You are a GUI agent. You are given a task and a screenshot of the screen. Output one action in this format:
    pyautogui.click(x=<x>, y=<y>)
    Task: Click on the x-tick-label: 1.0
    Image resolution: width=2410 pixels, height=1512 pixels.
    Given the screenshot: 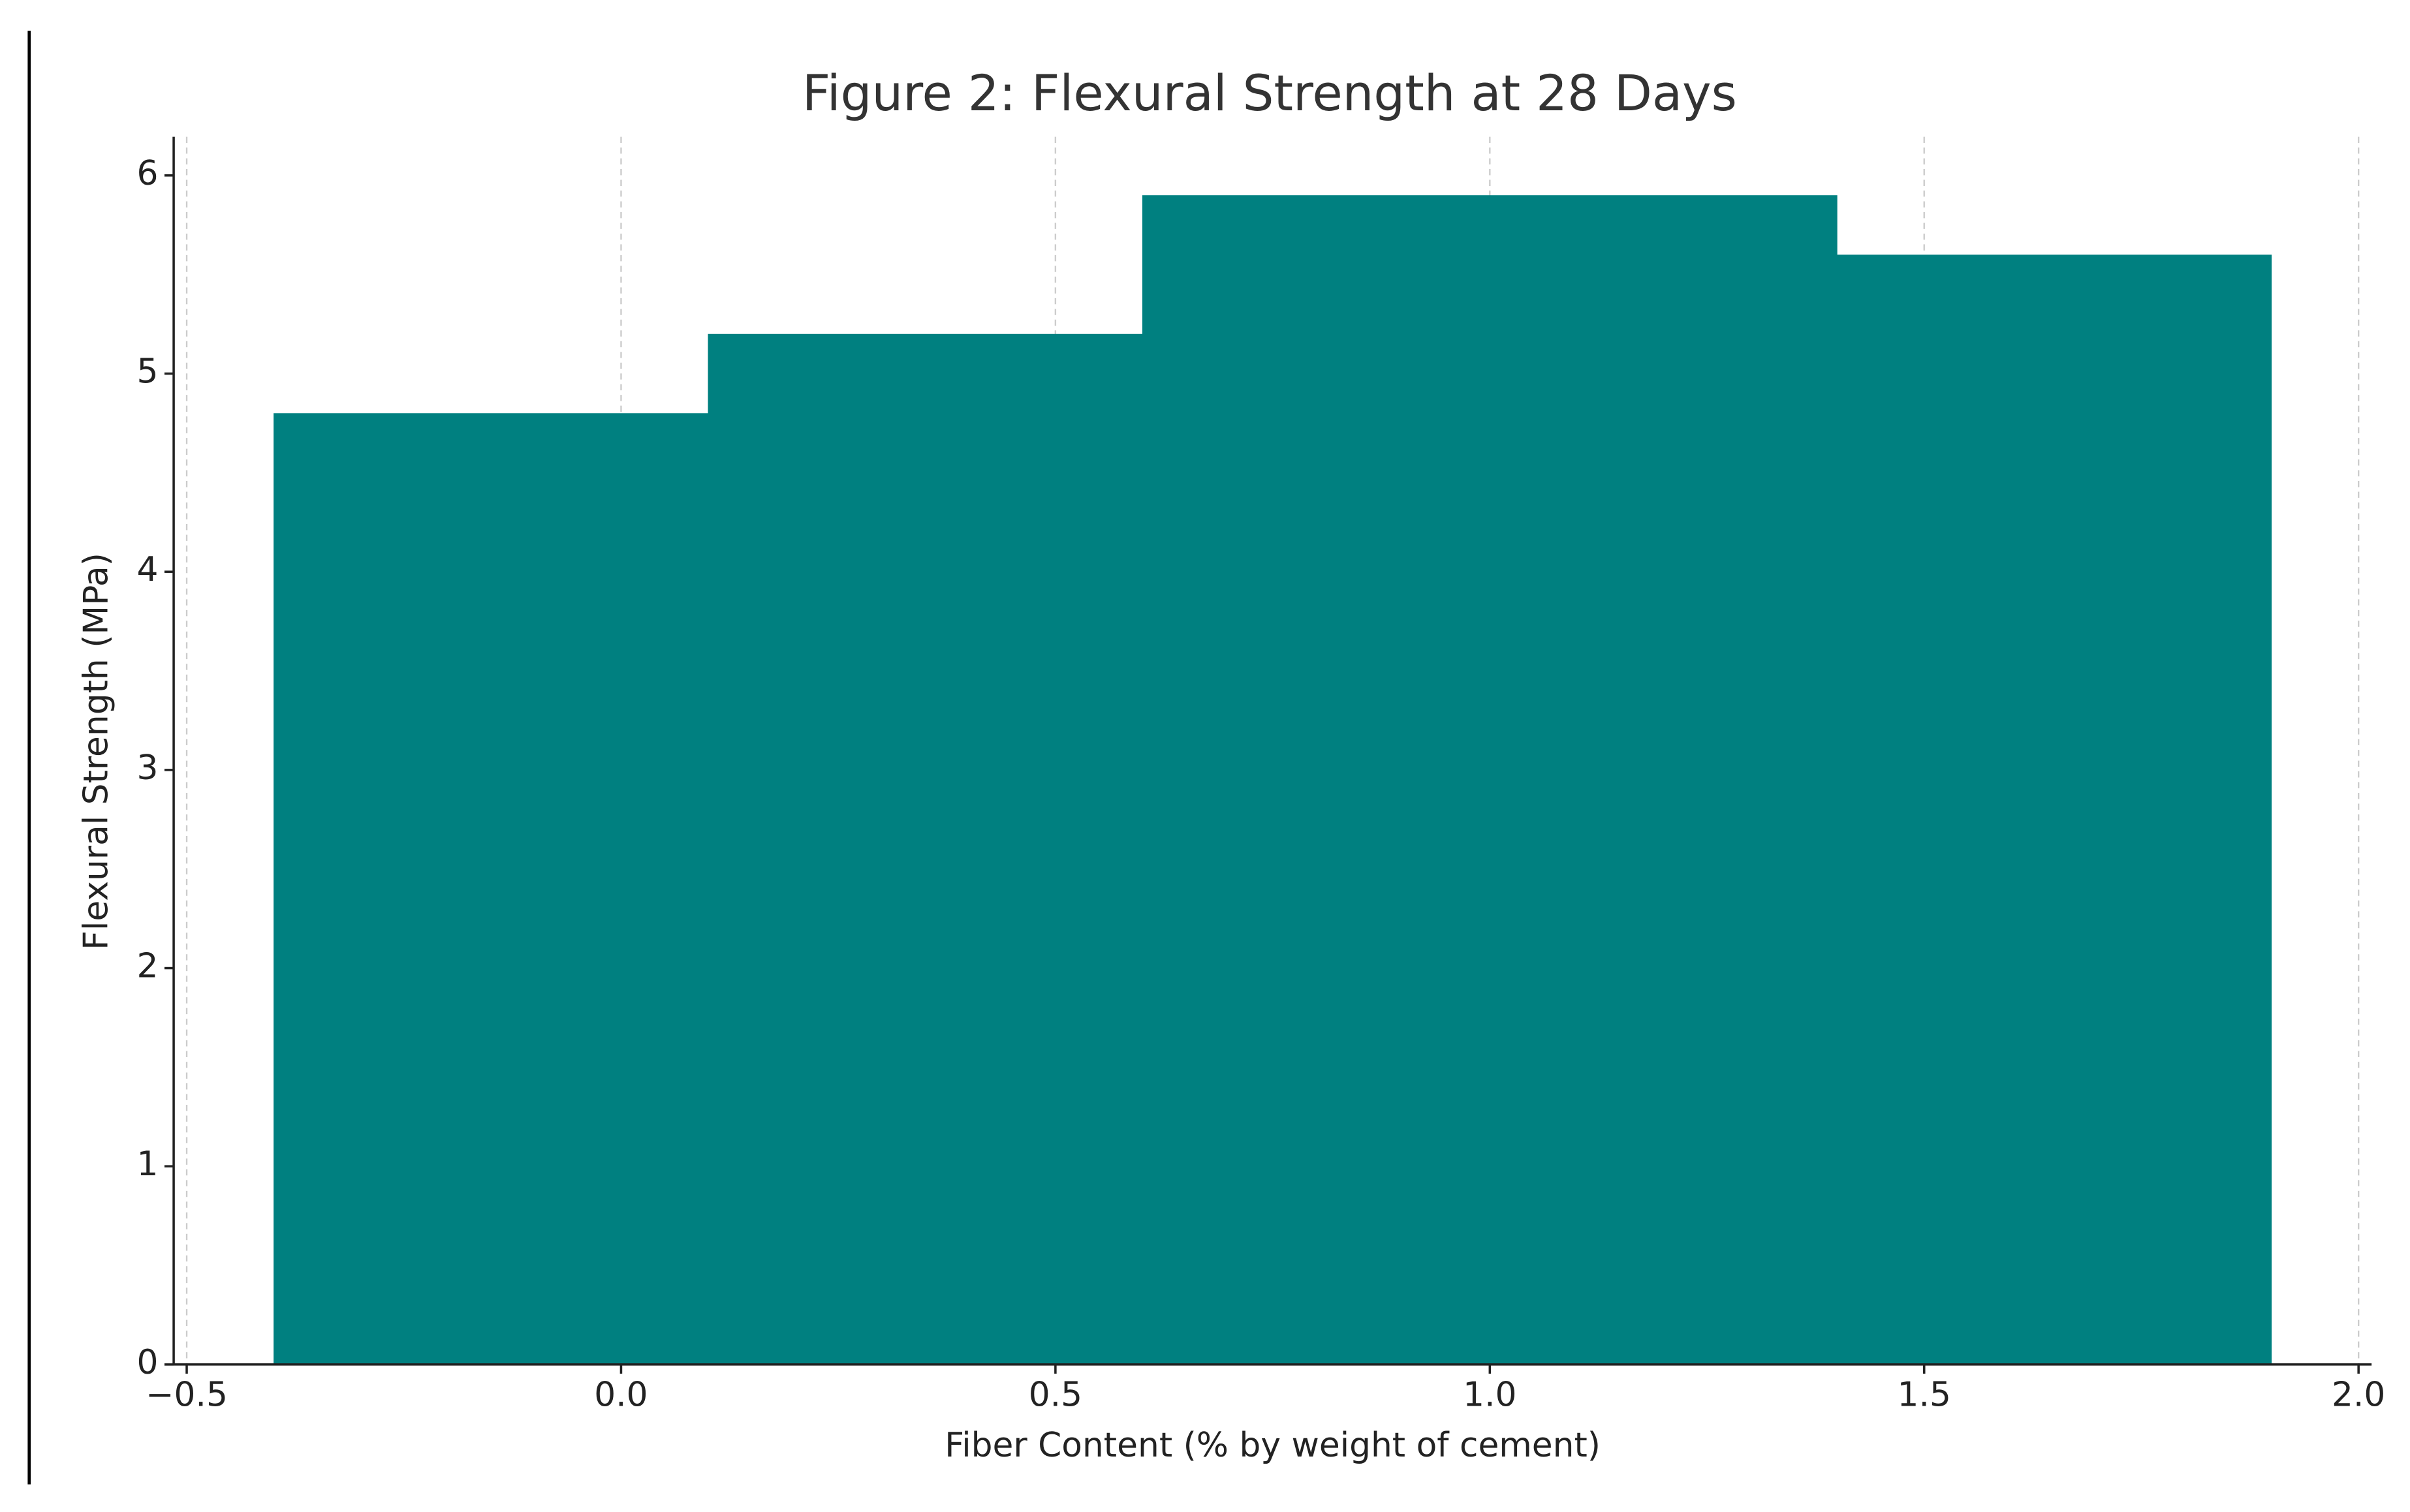 What is the action you would take?
    pyautogui.click(x=1489, y=1394)
    